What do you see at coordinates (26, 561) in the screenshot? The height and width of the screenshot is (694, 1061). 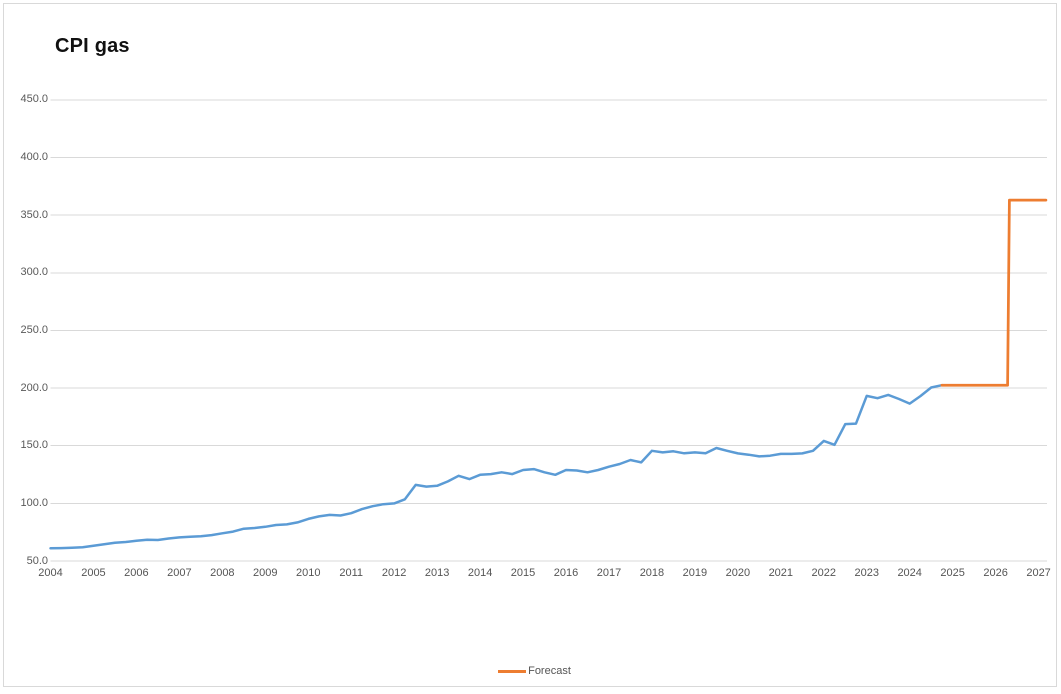 I see `y-axis-tick-label: 50.0` at bounding box center [26, 561].